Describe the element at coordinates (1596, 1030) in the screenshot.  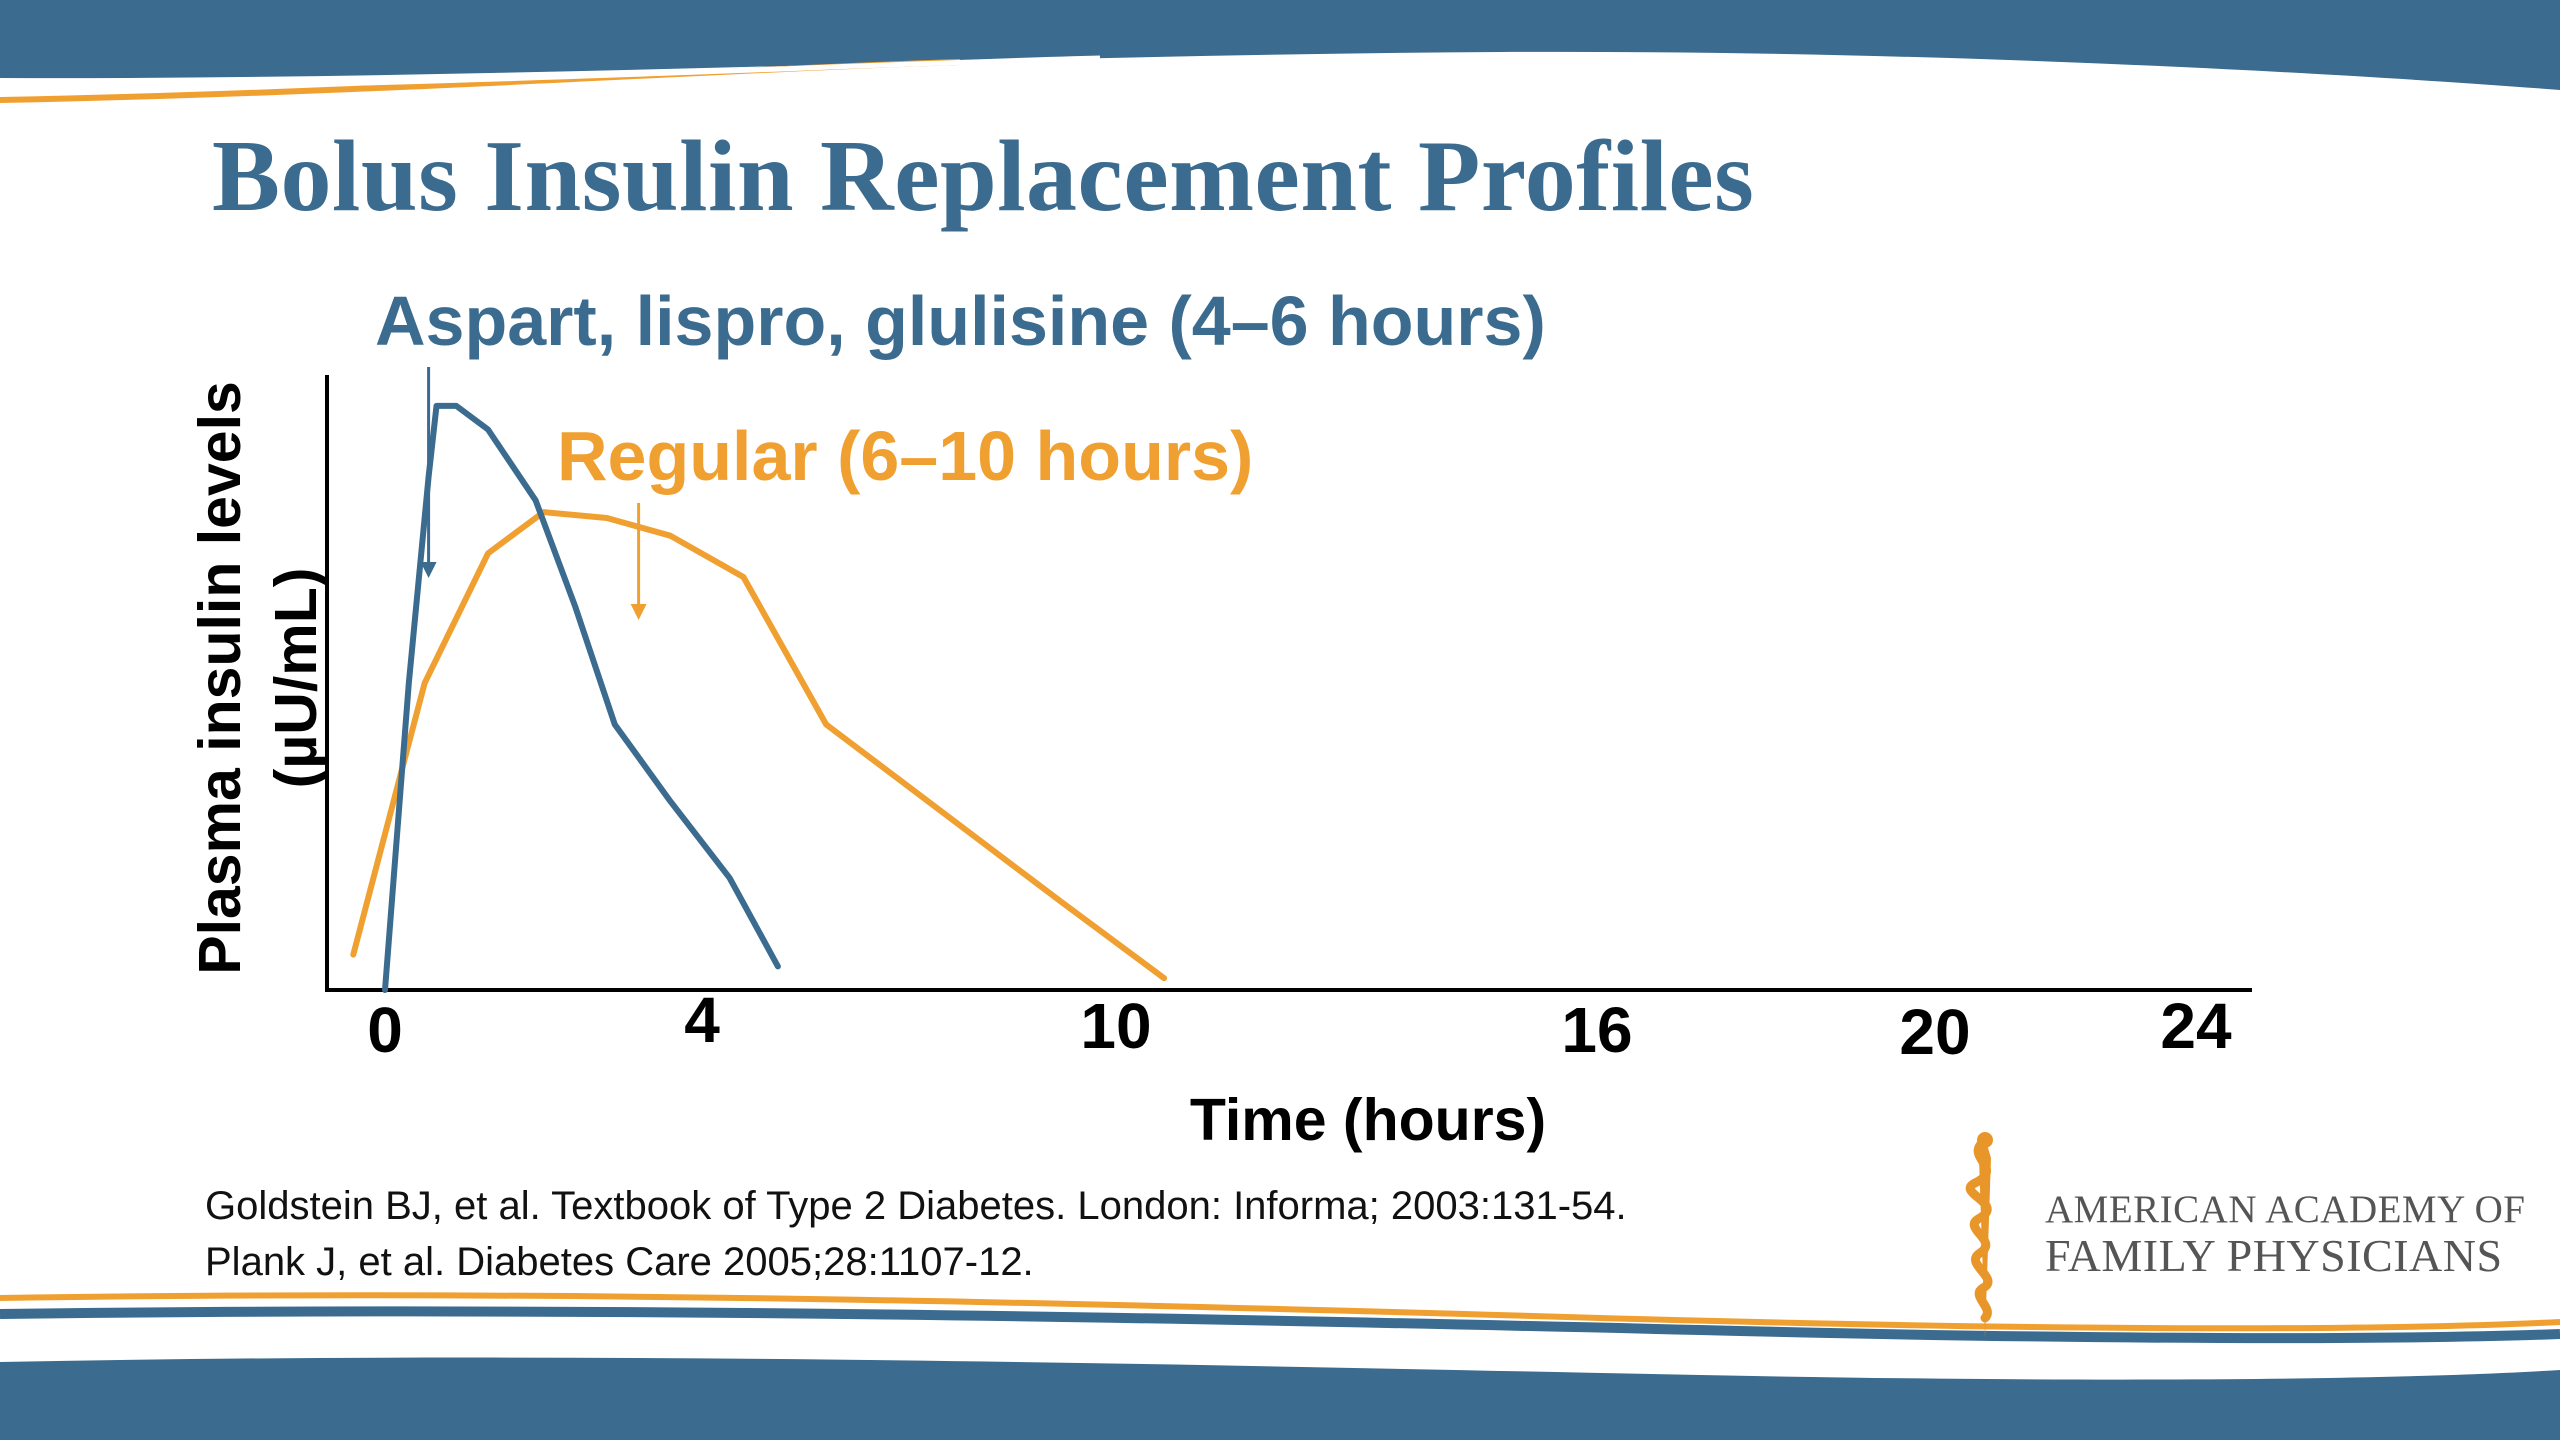
I see `x-tick-label: 16` at that location.